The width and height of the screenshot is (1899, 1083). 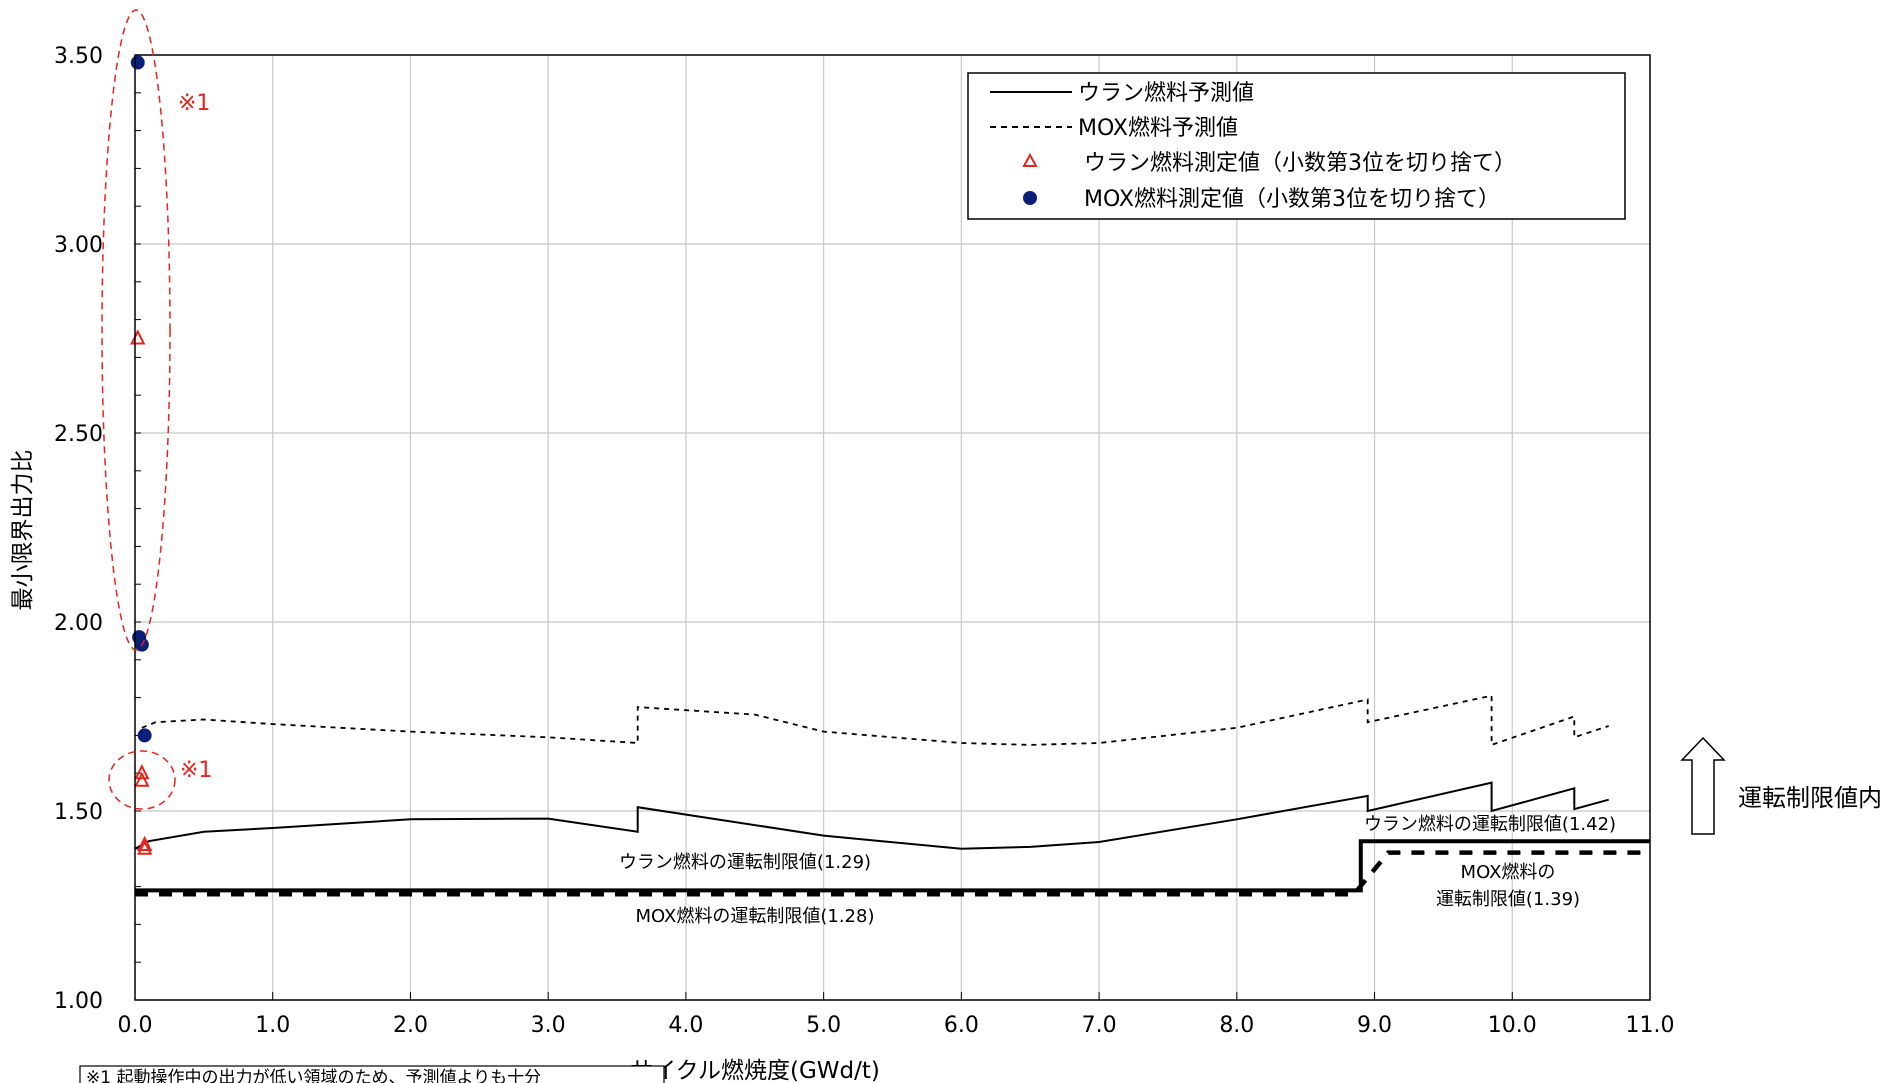 What do you see at coordinates (1512, 1025) in the screenshot?
I see `x-tick-label: 10.0` at bounding box center [1512, 1025].